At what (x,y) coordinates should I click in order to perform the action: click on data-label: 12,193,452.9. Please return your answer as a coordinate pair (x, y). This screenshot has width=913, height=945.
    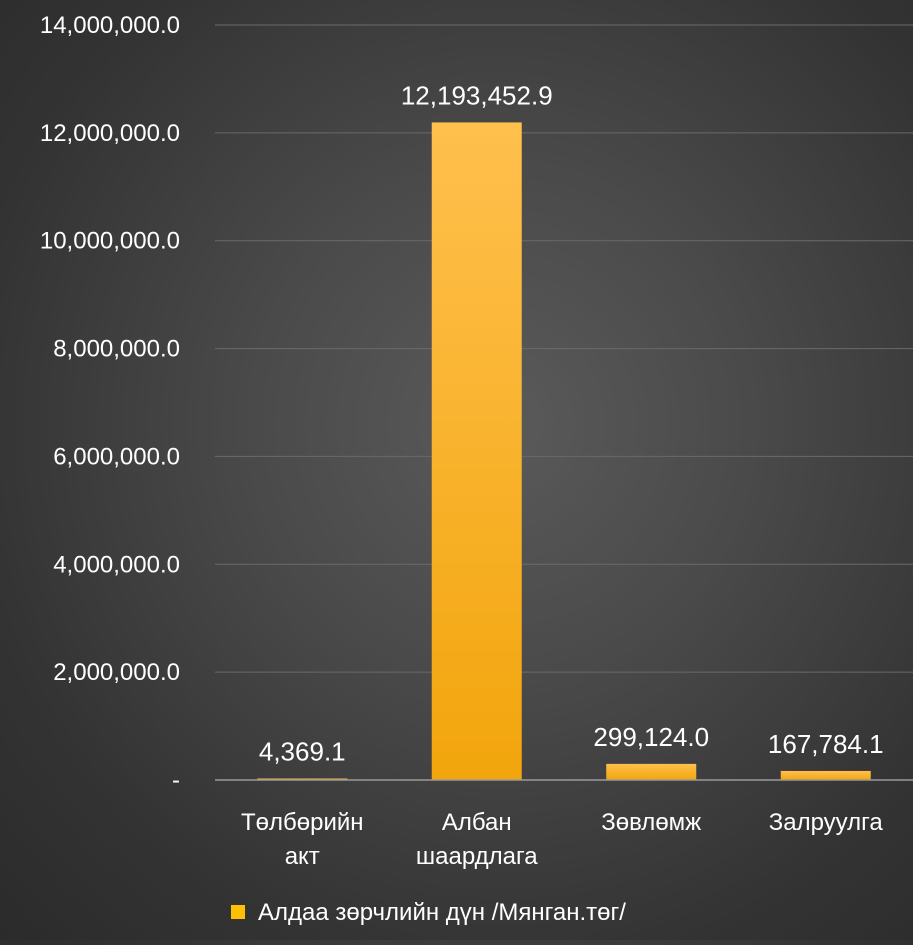
    Looking at the image, I should click on (477, 95).